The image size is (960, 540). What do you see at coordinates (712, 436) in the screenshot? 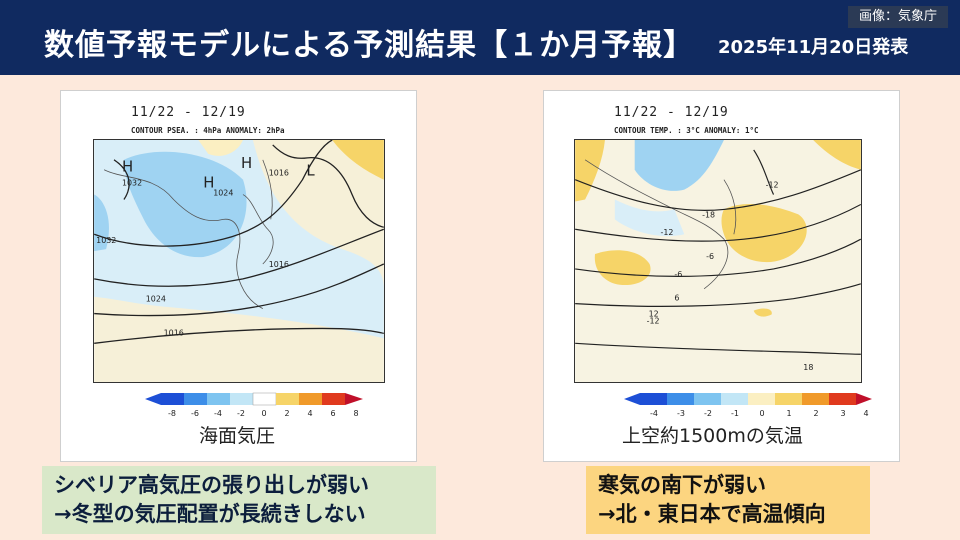
I see `temperature-map-caption: 上空約1500mの気温` at bounding box center [712, 436].